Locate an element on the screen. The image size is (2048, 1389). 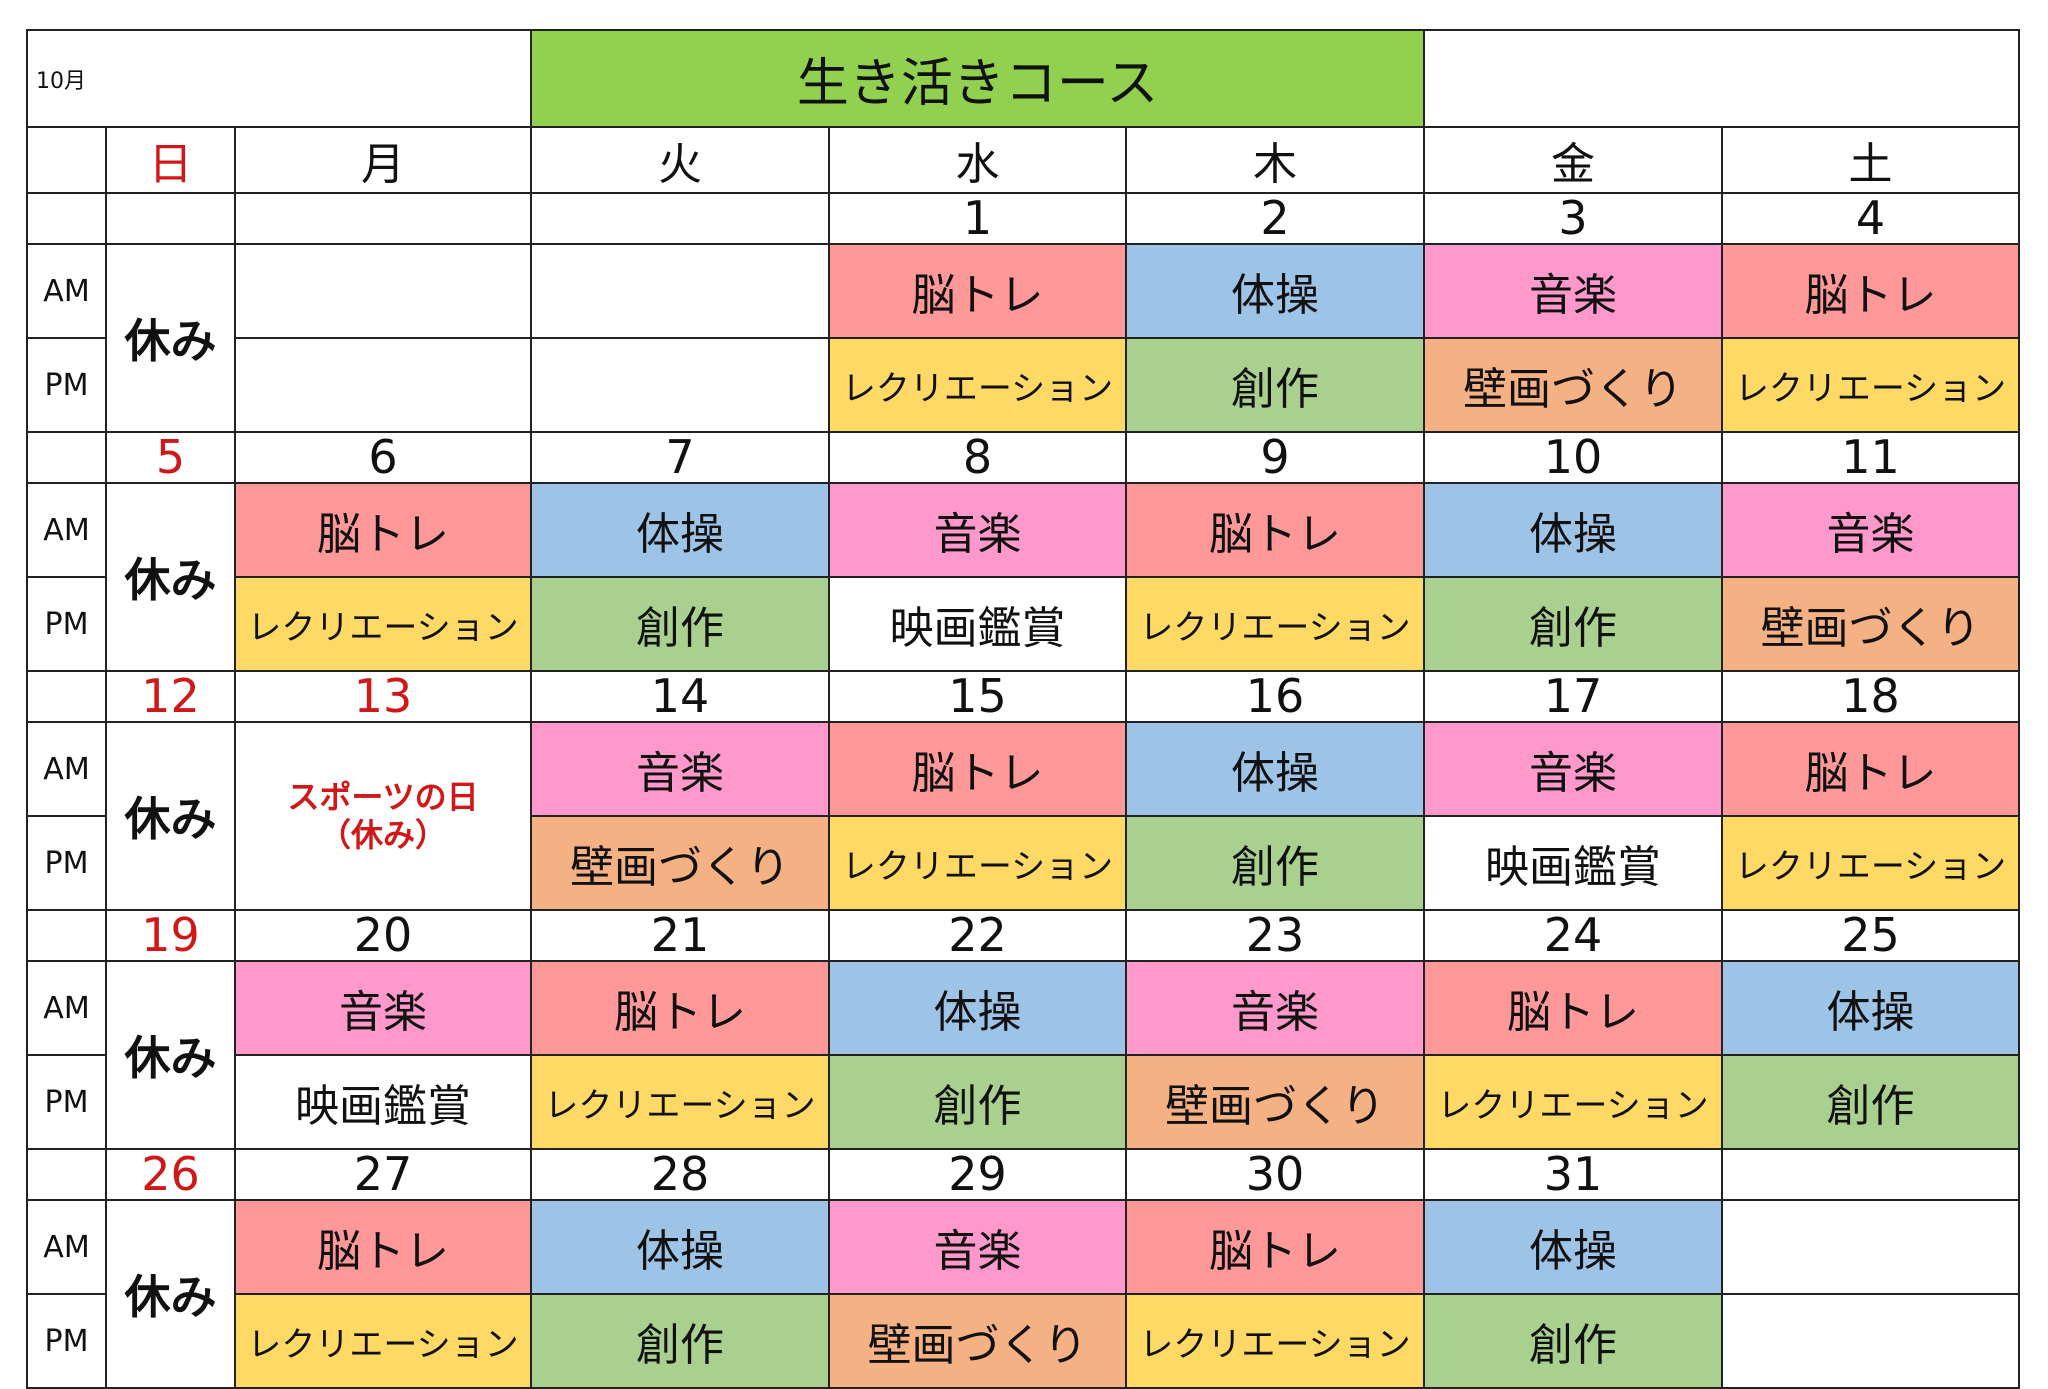
weekday-mon: 月 is located at coordinates (383, 160).